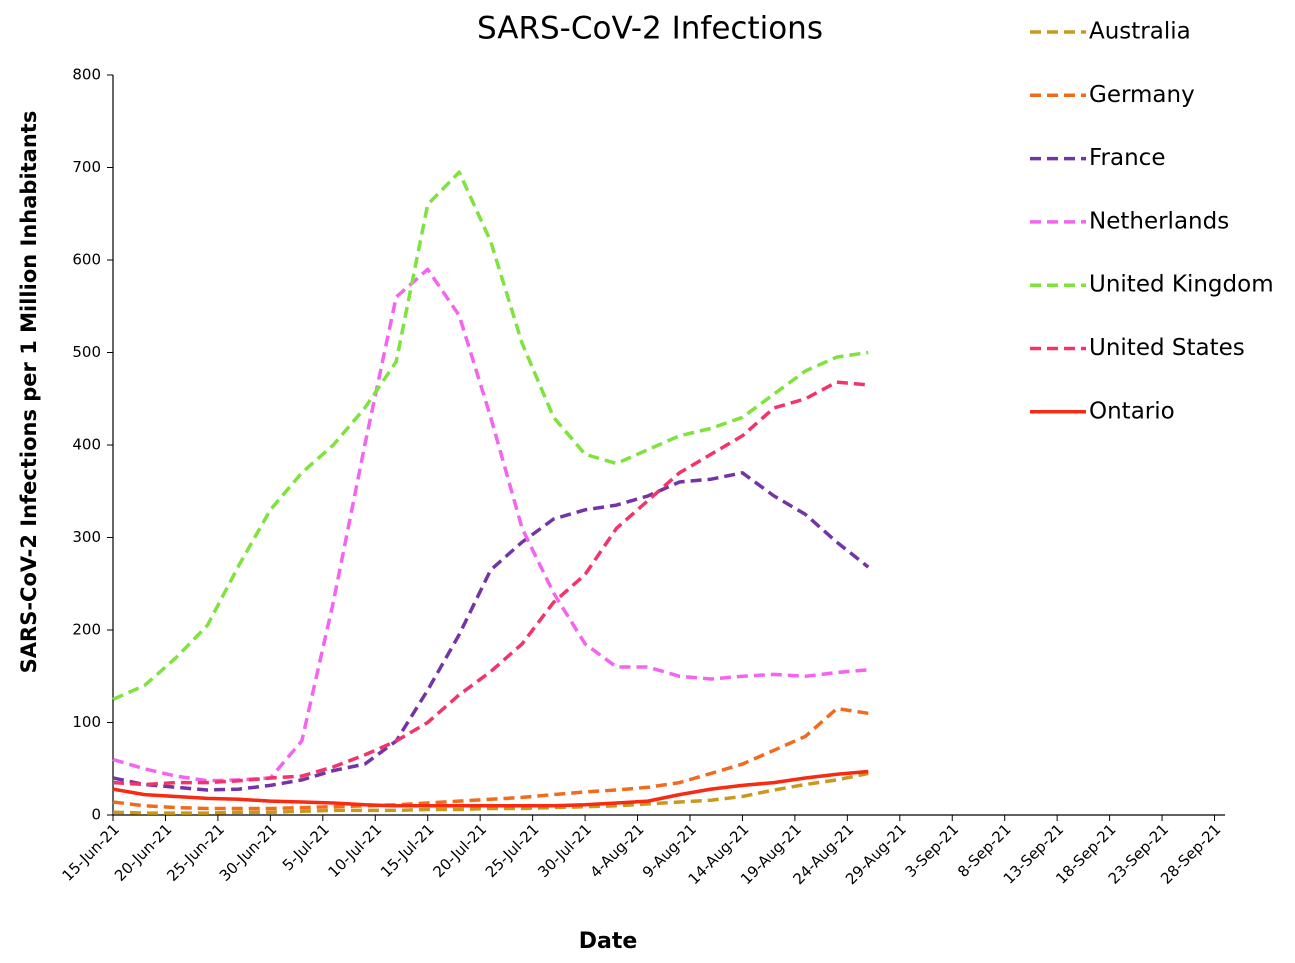 The height and width of the screenshot is (963, 1295). I want to click on legend-label: United States, so click(1167, 348).